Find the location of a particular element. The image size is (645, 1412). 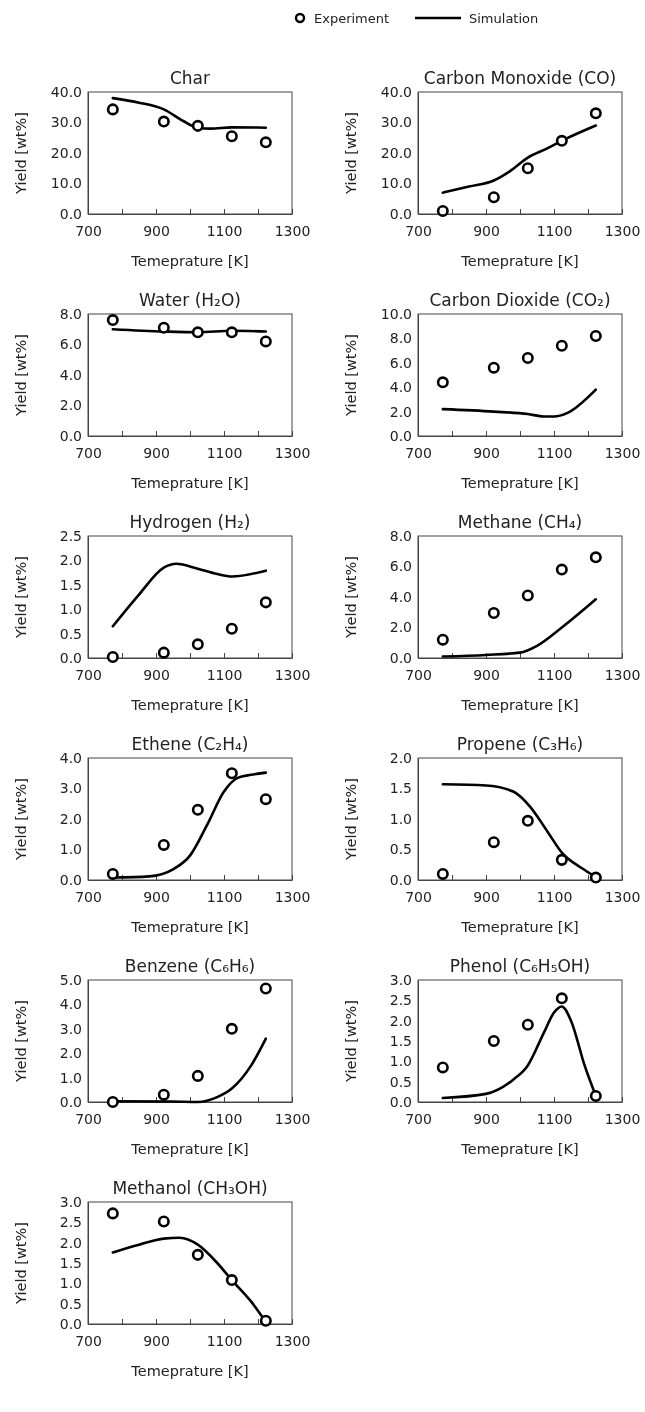

chart-title: Carbon Monoxide (CO) is located at coordinates (520, 78).